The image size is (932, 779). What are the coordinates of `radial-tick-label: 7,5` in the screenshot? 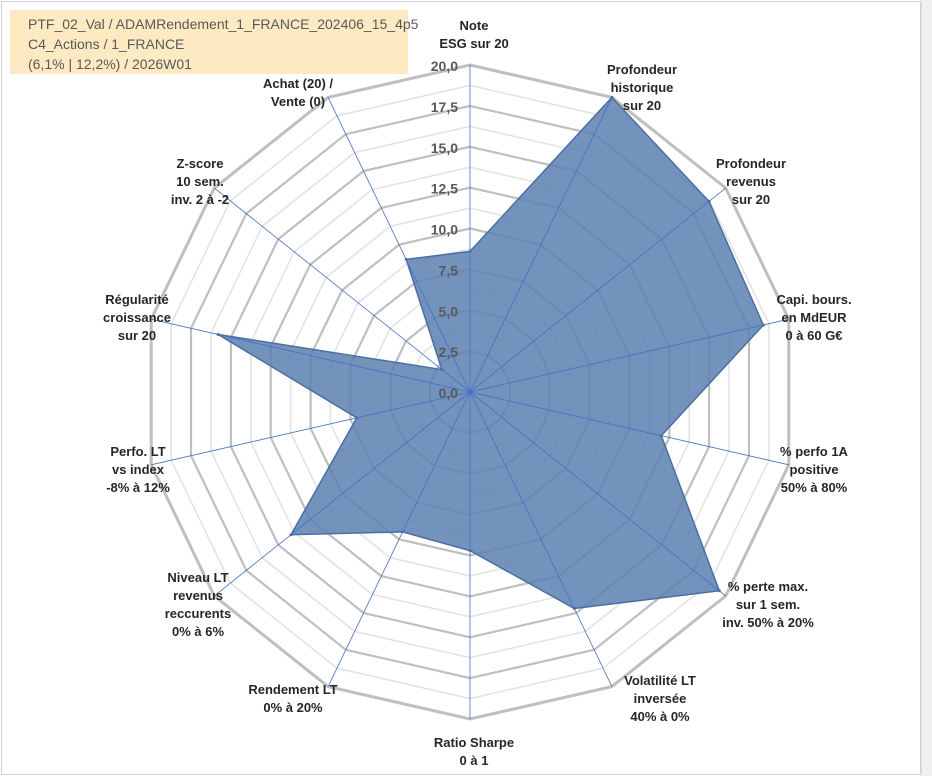 It's located at (449, 270).